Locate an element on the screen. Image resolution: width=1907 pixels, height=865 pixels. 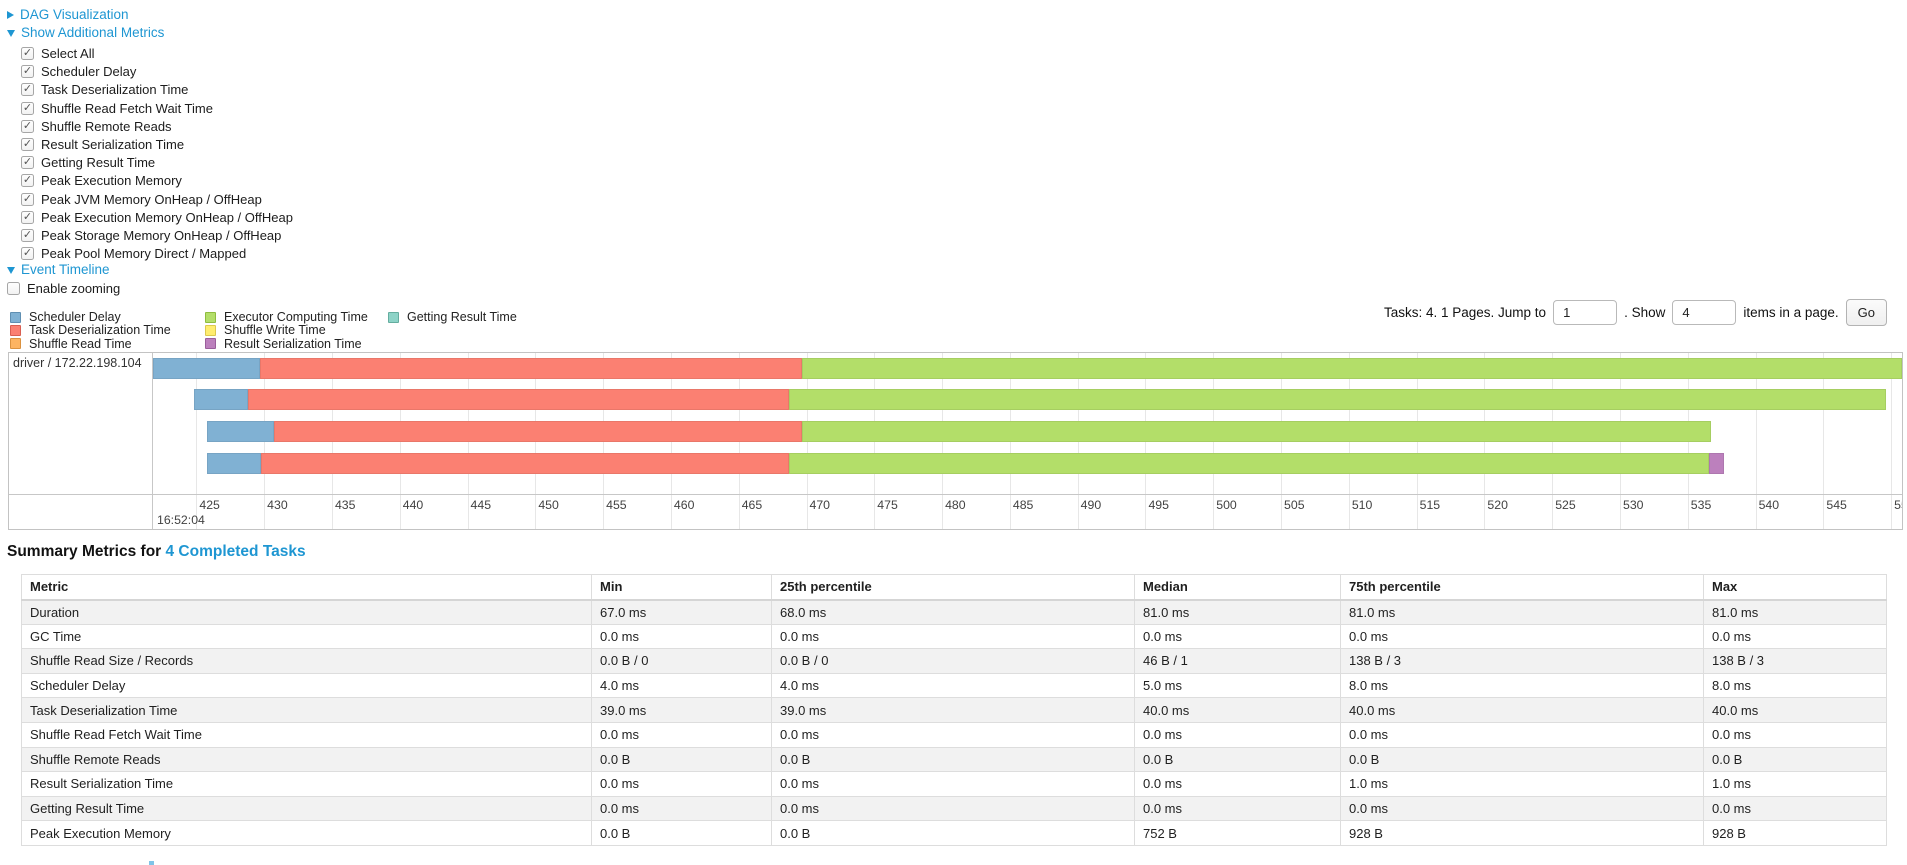
legend-label: Scheduler Delay is located at coordinates (75, 317).